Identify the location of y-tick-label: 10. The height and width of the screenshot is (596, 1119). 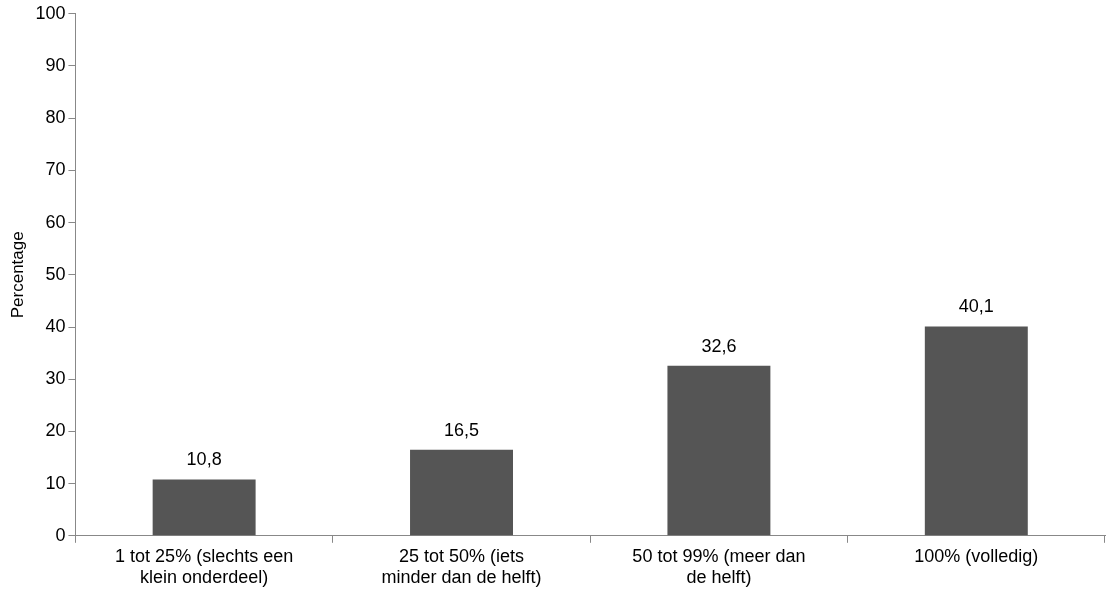
(55, 482).